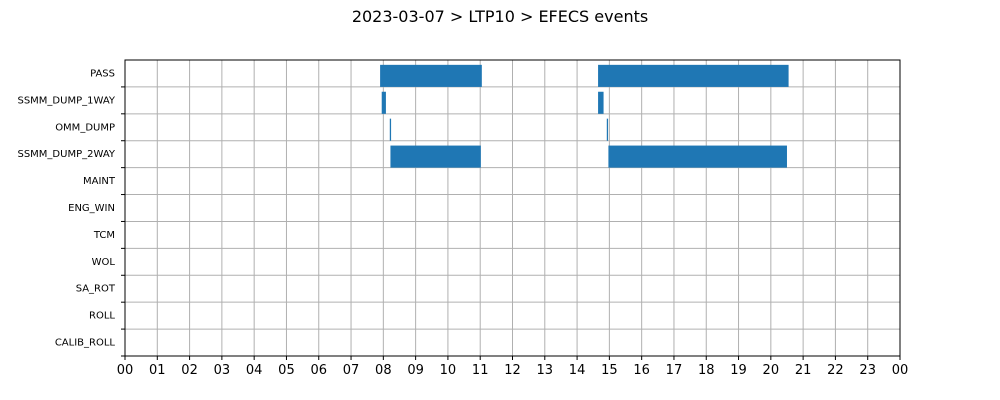  I want to click on x-tick-label: 17, so click(674, 370).